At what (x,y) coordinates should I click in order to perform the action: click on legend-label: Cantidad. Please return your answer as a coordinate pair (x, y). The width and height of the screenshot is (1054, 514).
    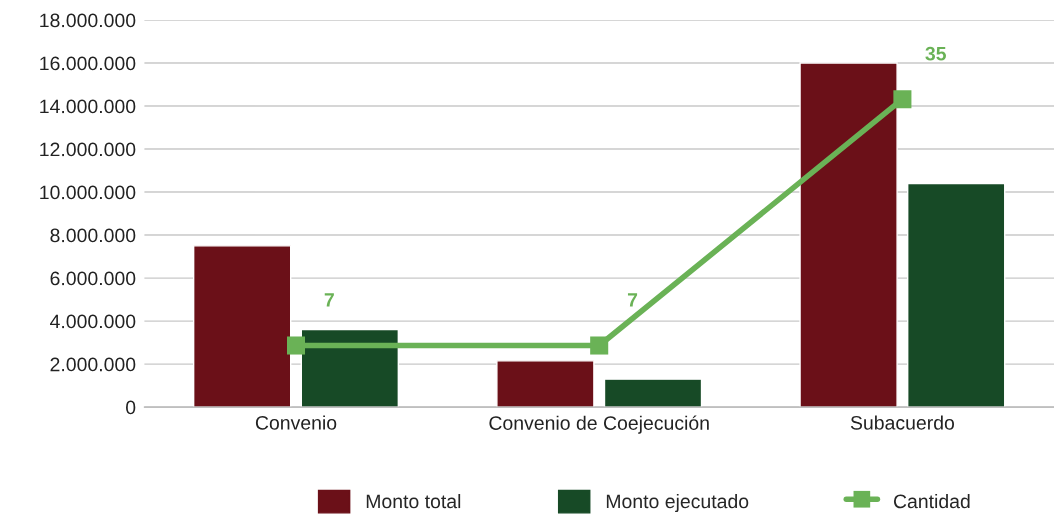
    Looking at the image, I should click on (931, 501).